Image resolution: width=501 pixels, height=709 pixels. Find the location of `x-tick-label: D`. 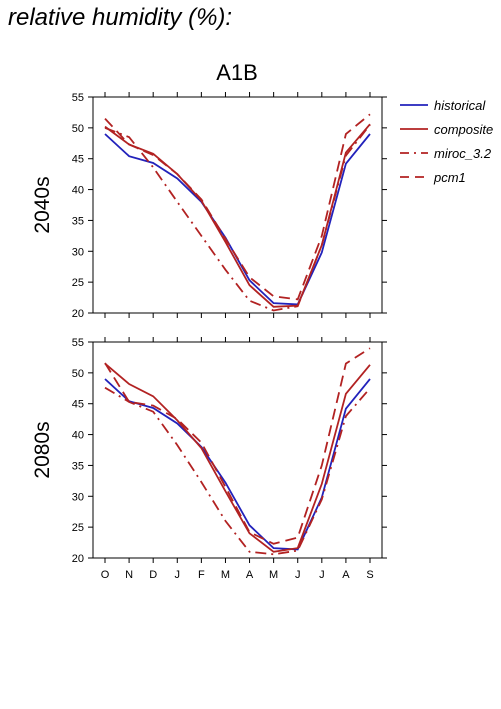

x-tick-label: D is located at coordinates (153, 575).